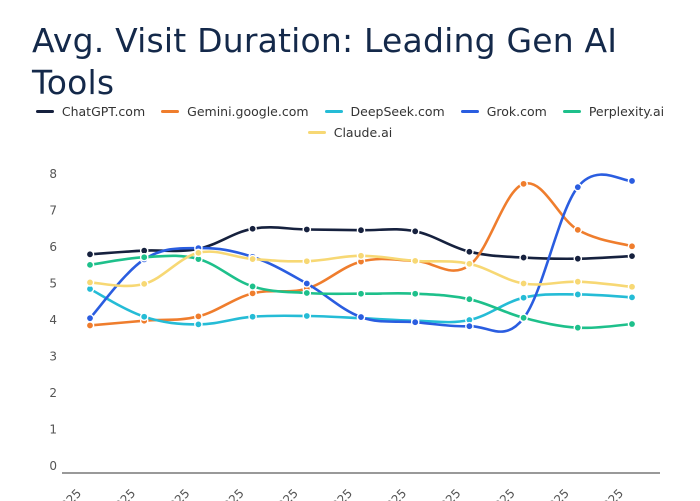  Describe the element at coordinates (363, 132) in the screenshot. I see `legend-label: Claude.ai` at that location.